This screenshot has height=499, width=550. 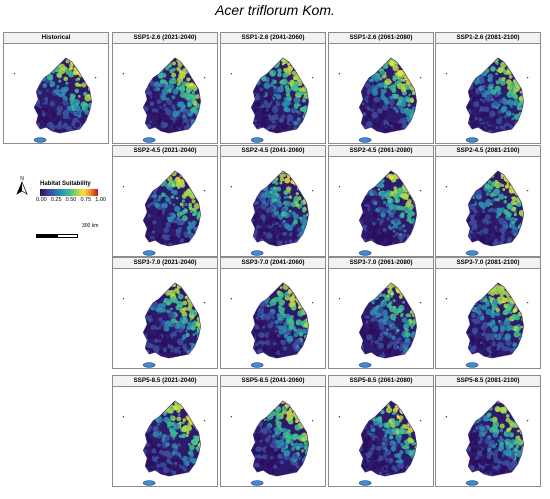 I want to click on map-panel: SSP2-4.5 (2041-2060), so click(x=273, y=201).